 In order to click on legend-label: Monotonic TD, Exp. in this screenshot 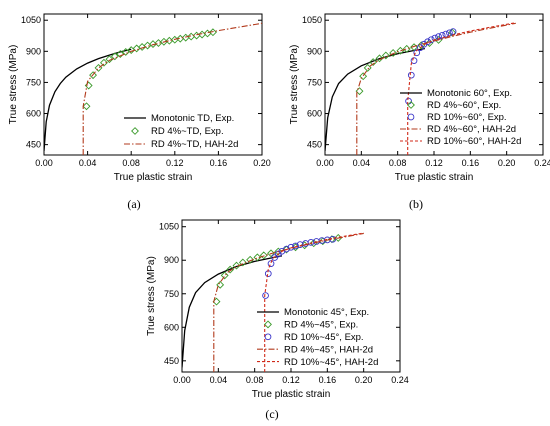, I will do `click(192, 118)`.